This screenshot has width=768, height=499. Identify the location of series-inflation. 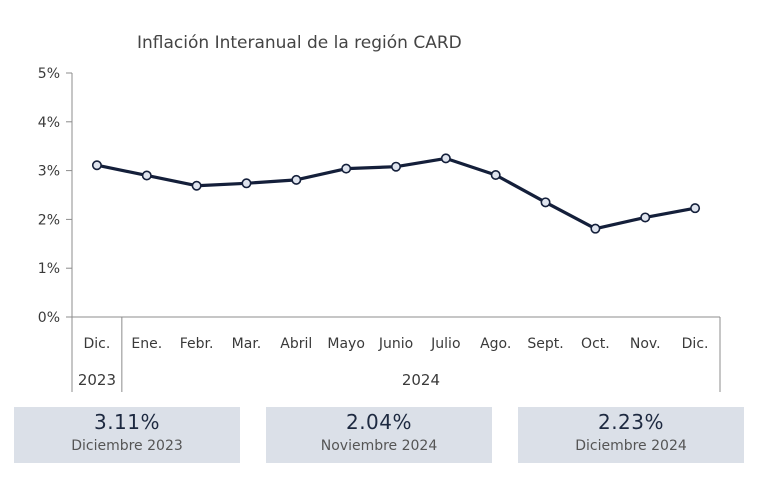
(396, 193).